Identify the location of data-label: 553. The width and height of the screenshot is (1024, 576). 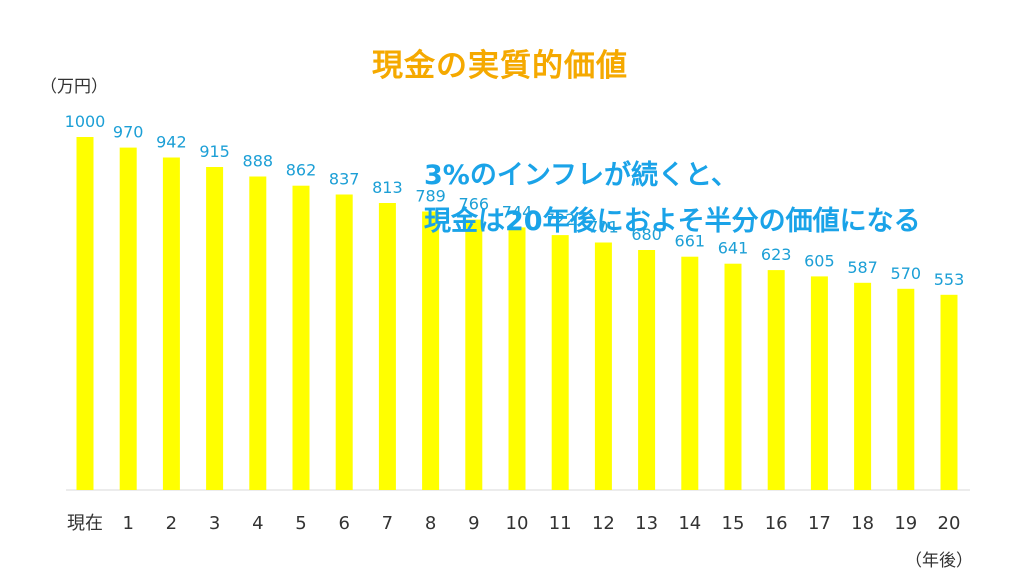
(949, 279).